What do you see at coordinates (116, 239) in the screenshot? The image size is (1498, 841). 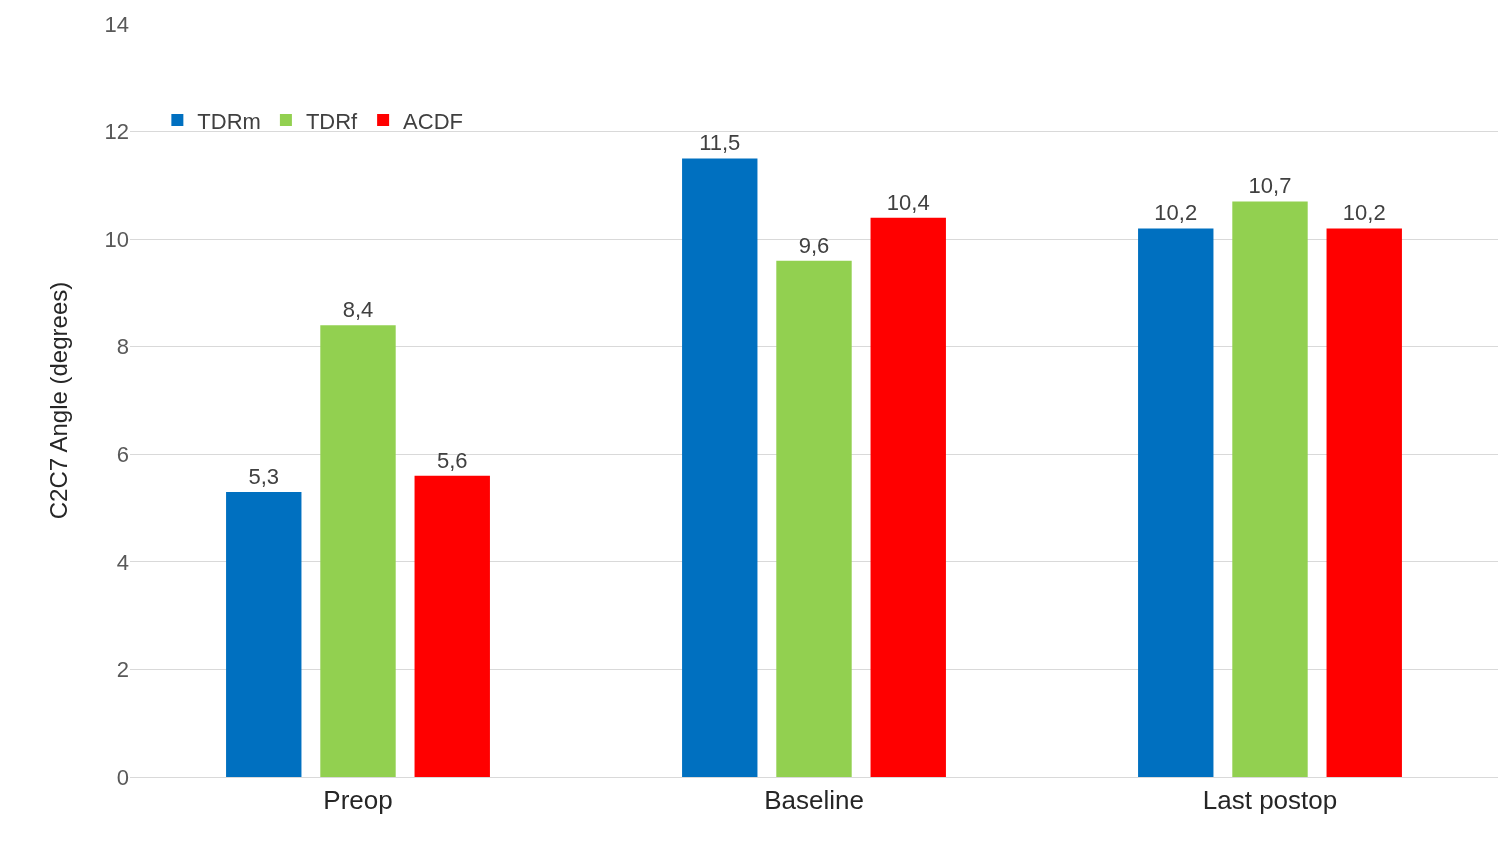 I see `y-tick-label: 10` at bounding box center [116, 239].